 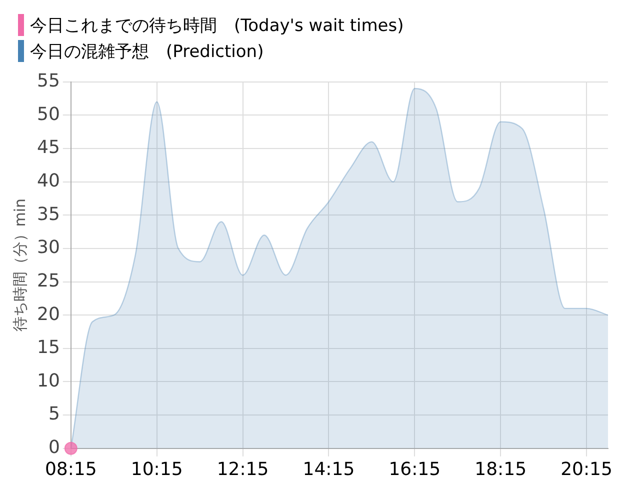 I want to click on y-tick-label: 20, so click(x=48, y=314).